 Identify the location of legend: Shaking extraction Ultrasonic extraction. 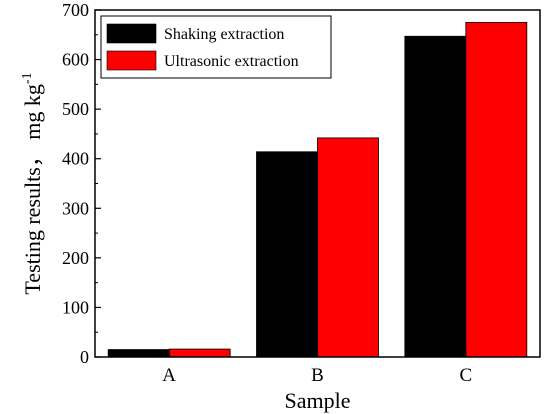
(216, 47).